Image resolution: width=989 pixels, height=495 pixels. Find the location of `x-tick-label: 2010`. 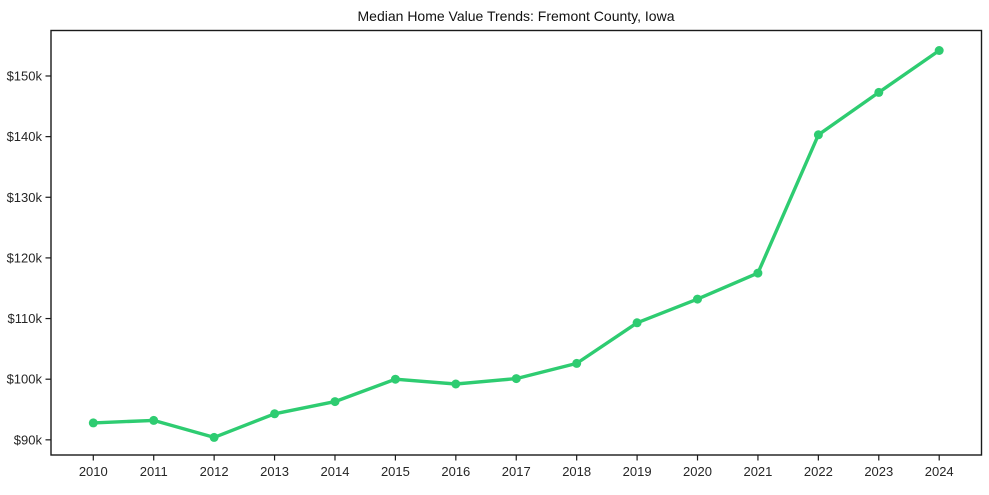

x-tick-label: 2010 is located at coordinates (93, 471).